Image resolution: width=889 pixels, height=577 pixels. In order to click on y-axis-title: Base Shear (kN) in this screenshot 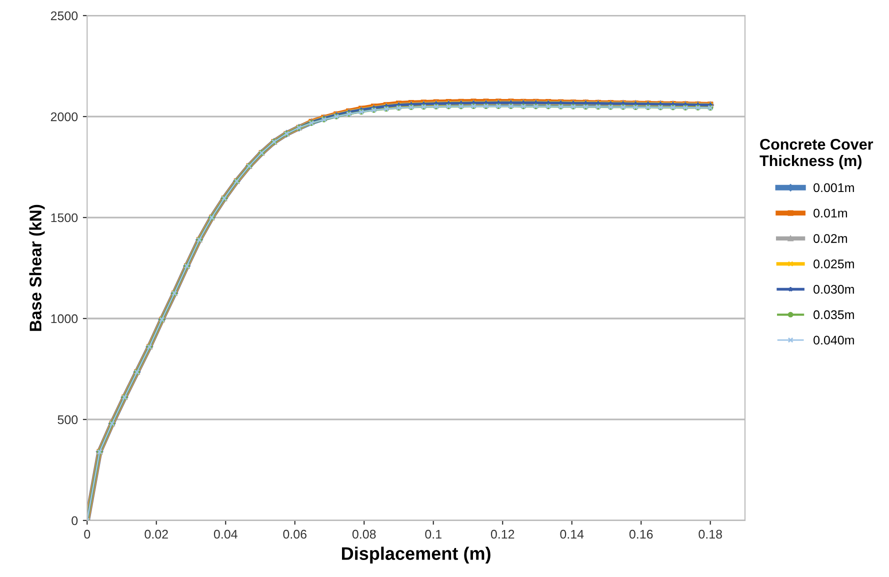, I will do `click(37, 267)`.